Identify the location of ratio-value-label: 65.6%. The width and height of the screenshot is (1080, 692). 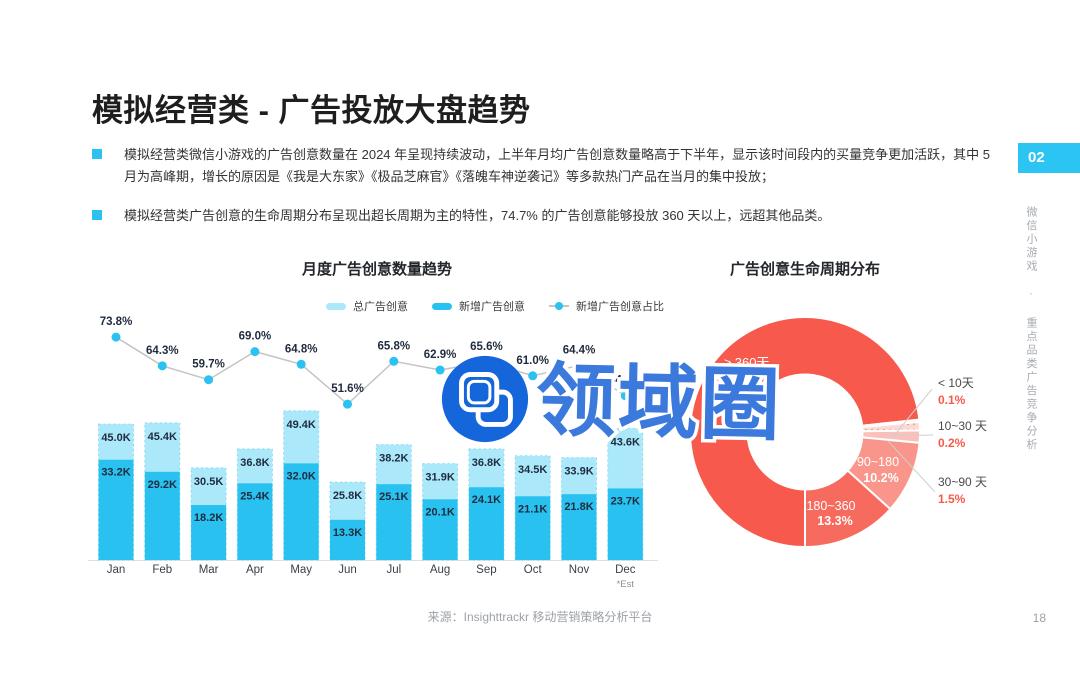
(486, 347).